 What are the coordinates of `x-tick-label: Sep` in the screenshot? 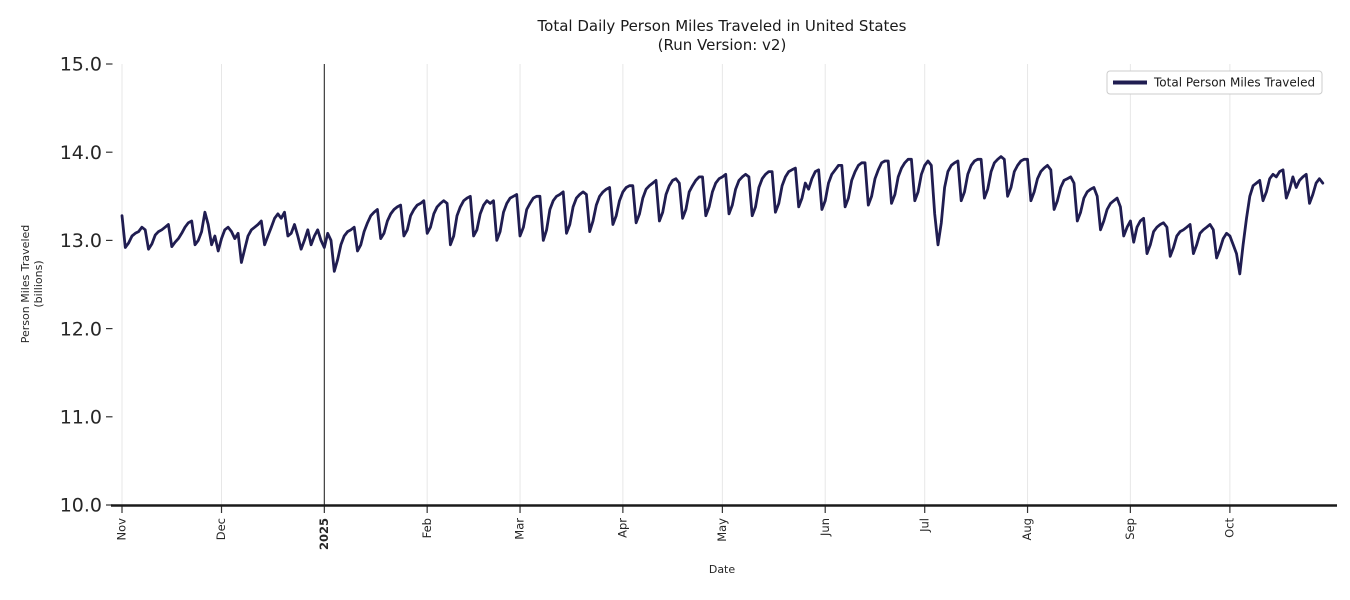 It's located at (1130, 529).